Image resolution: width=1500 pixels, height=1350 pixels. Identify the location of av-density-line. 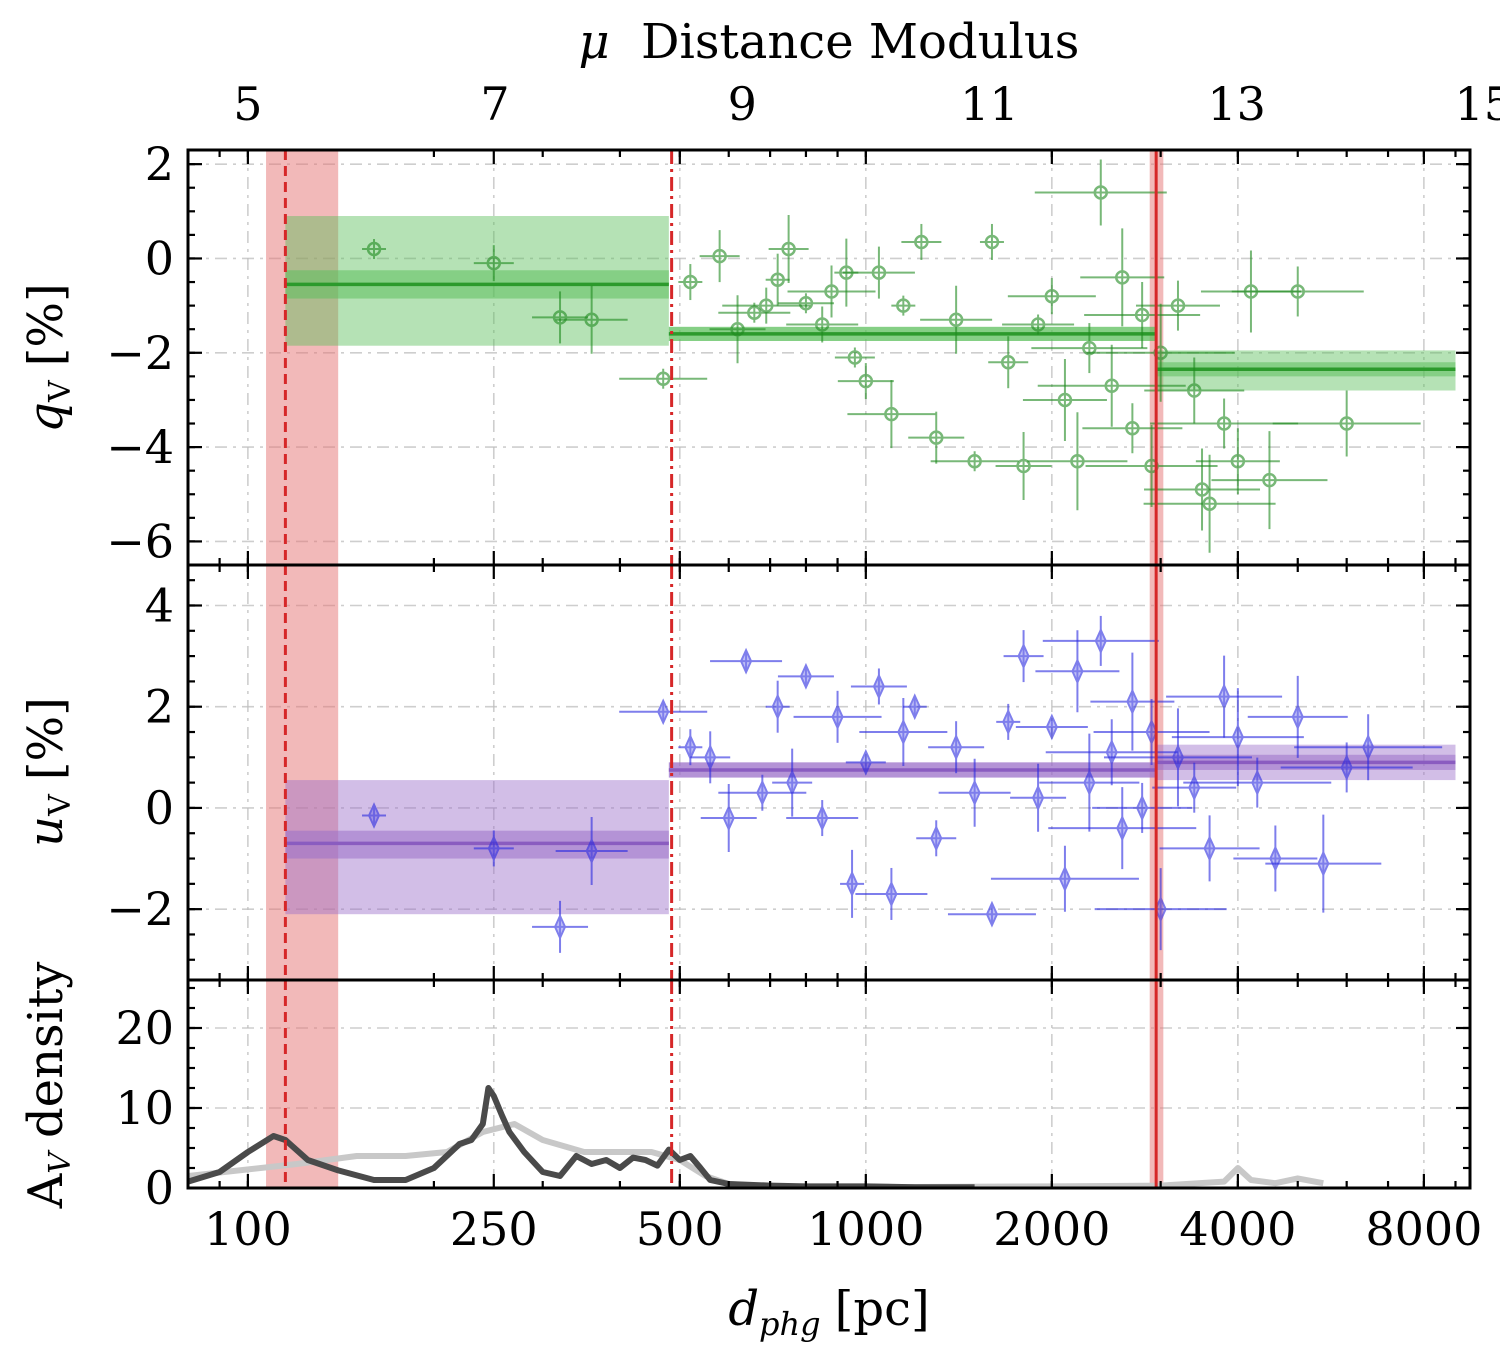
(756, 1154).